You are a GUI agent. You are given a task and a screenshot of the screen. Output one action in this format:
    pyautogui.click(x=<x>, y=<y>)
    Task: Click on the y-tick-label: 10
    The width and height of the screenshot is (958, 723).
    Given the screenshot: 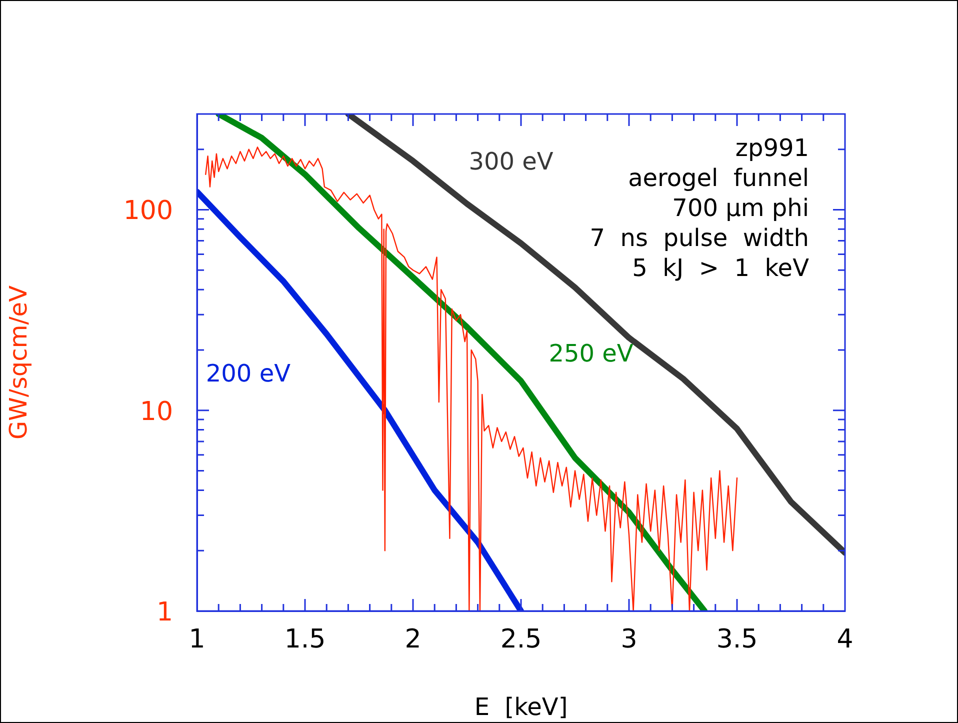 What is the action you would take?
    pyautogui.click(x=156, y=411)
    